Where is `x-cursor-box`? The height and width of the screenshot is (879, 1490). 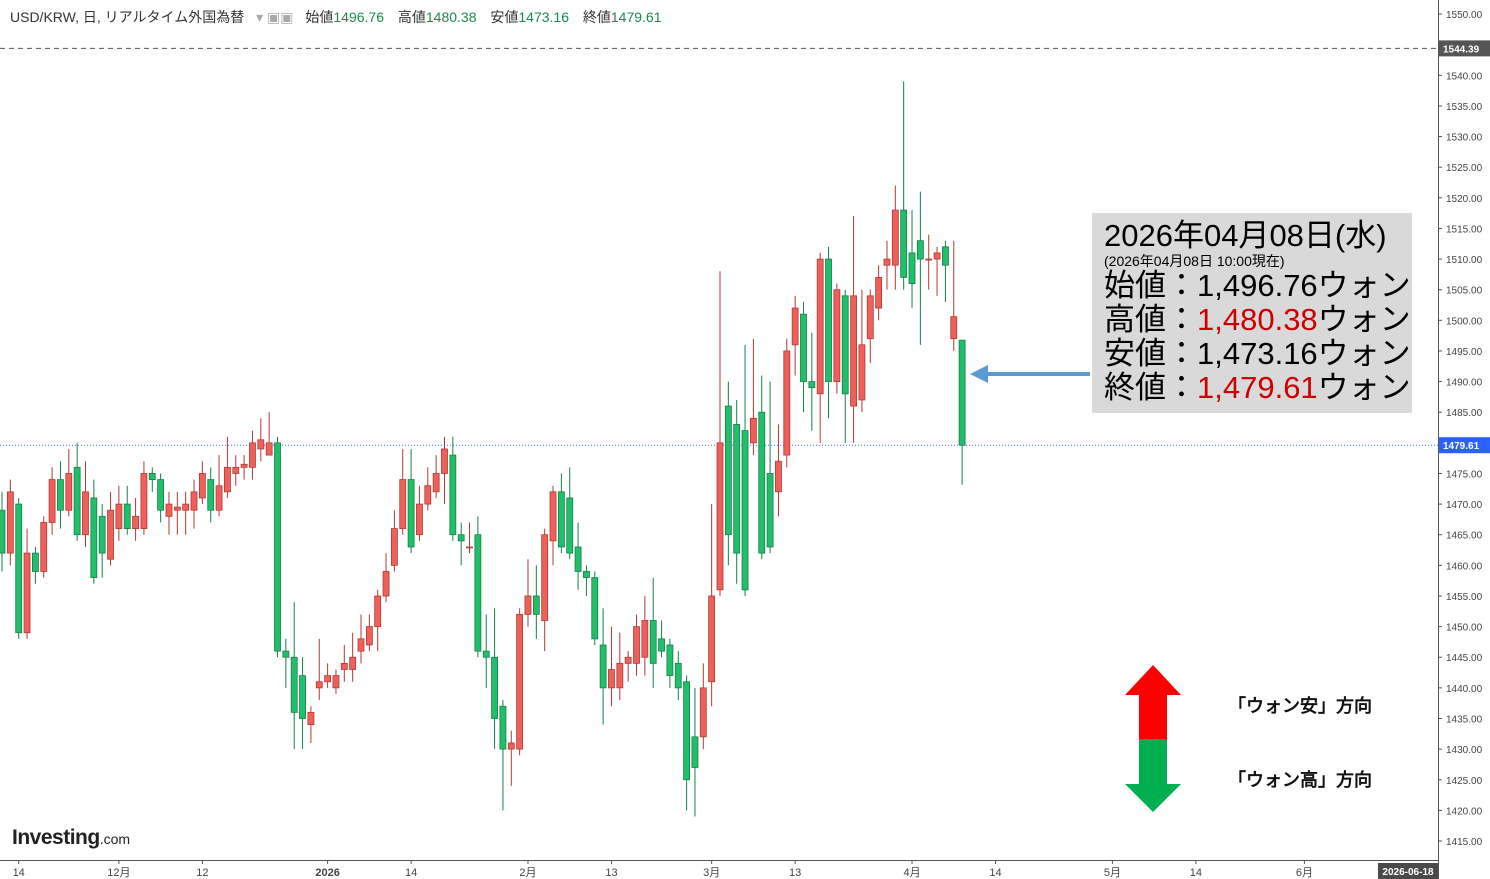 x-cursor-box is located at coordinates (1408, 871).